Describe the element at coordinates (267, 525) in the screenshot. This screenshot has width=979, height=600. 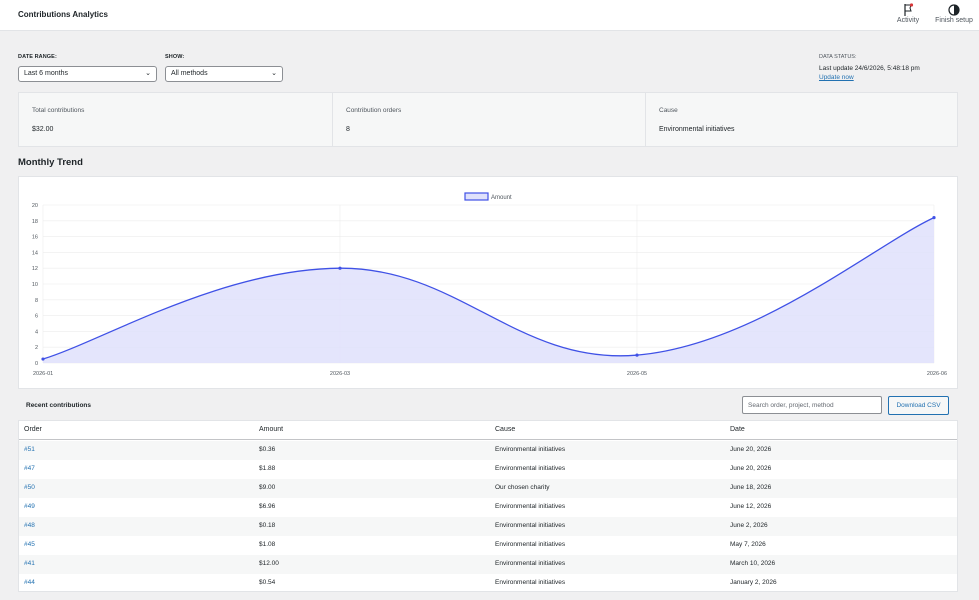
I see `amount-cell: $0.18` at that location.